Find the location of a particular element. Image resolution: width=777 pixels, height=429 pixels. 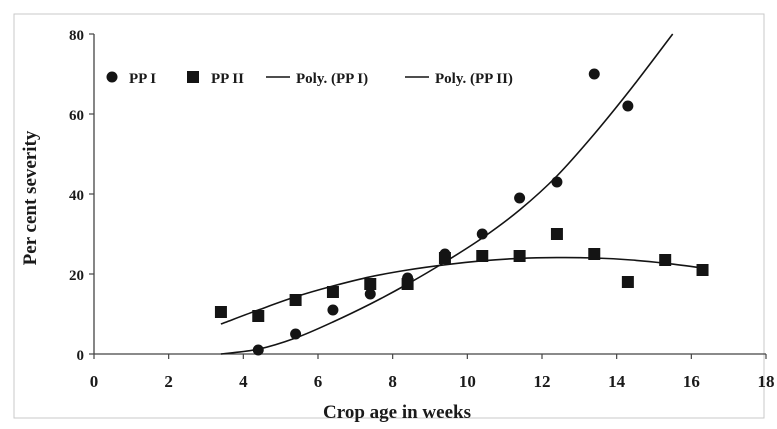

y-tick-label: 80 is located at coordinates (76, 36).